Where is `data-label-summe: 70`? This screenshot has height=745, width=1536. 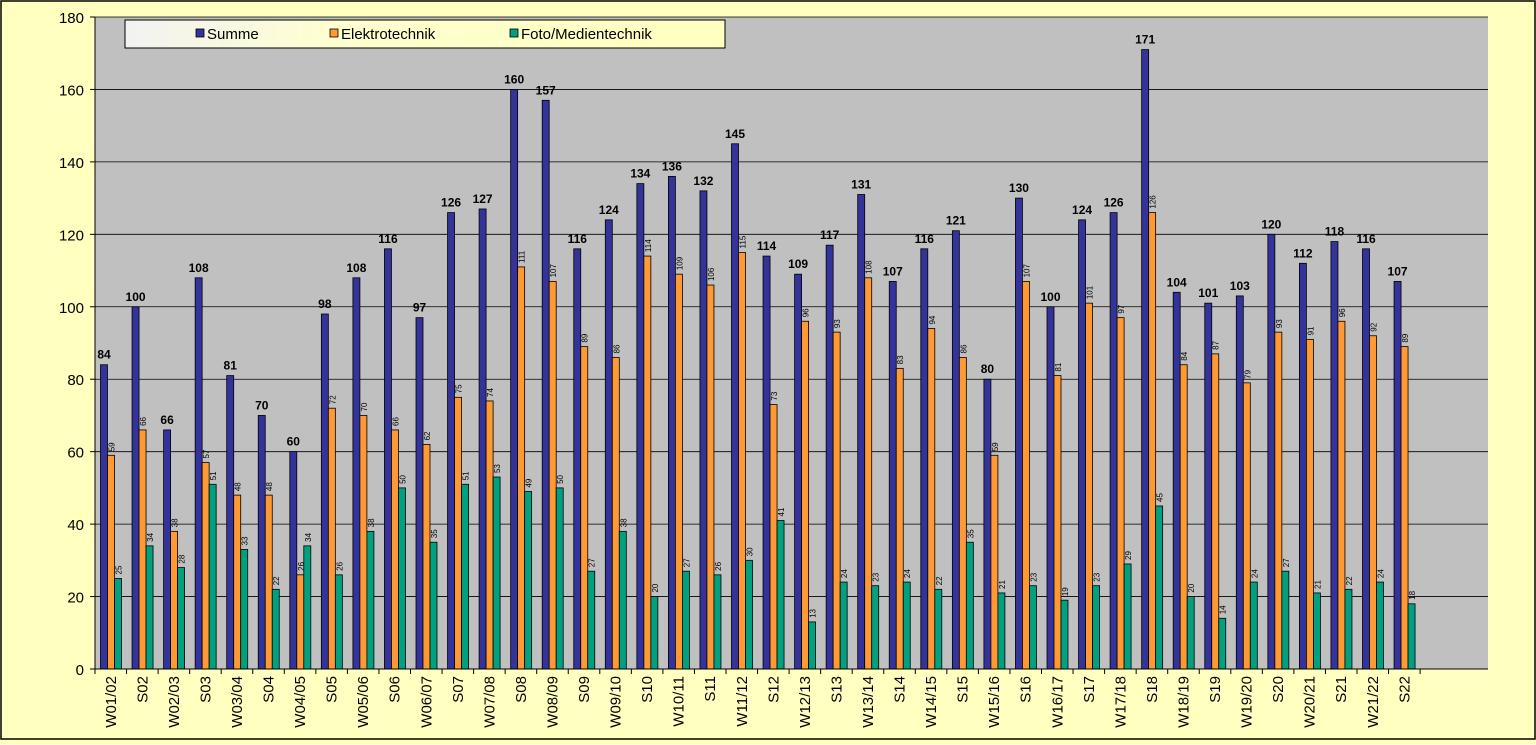 data-label-summe: 70 is located at coordinates (262, 405).